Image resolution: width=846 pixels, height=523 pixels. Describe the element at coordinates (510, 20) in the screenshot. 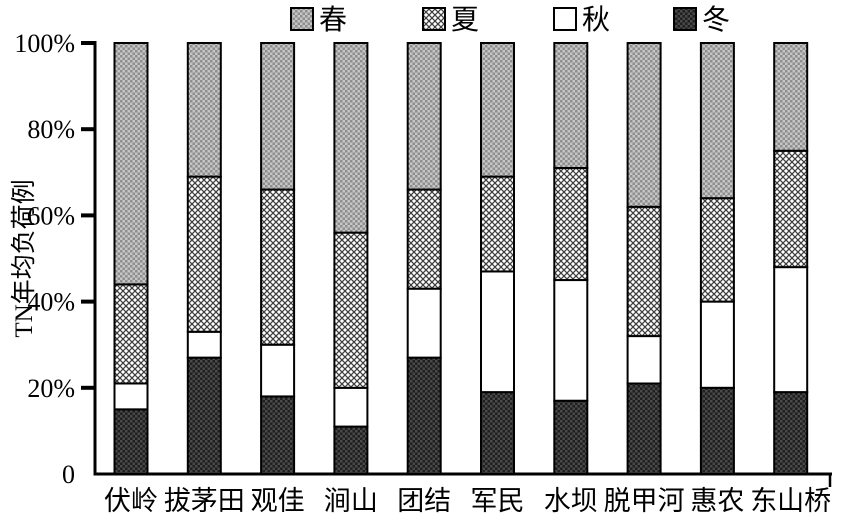

I see `legend: 春夏秋冬` at that location.